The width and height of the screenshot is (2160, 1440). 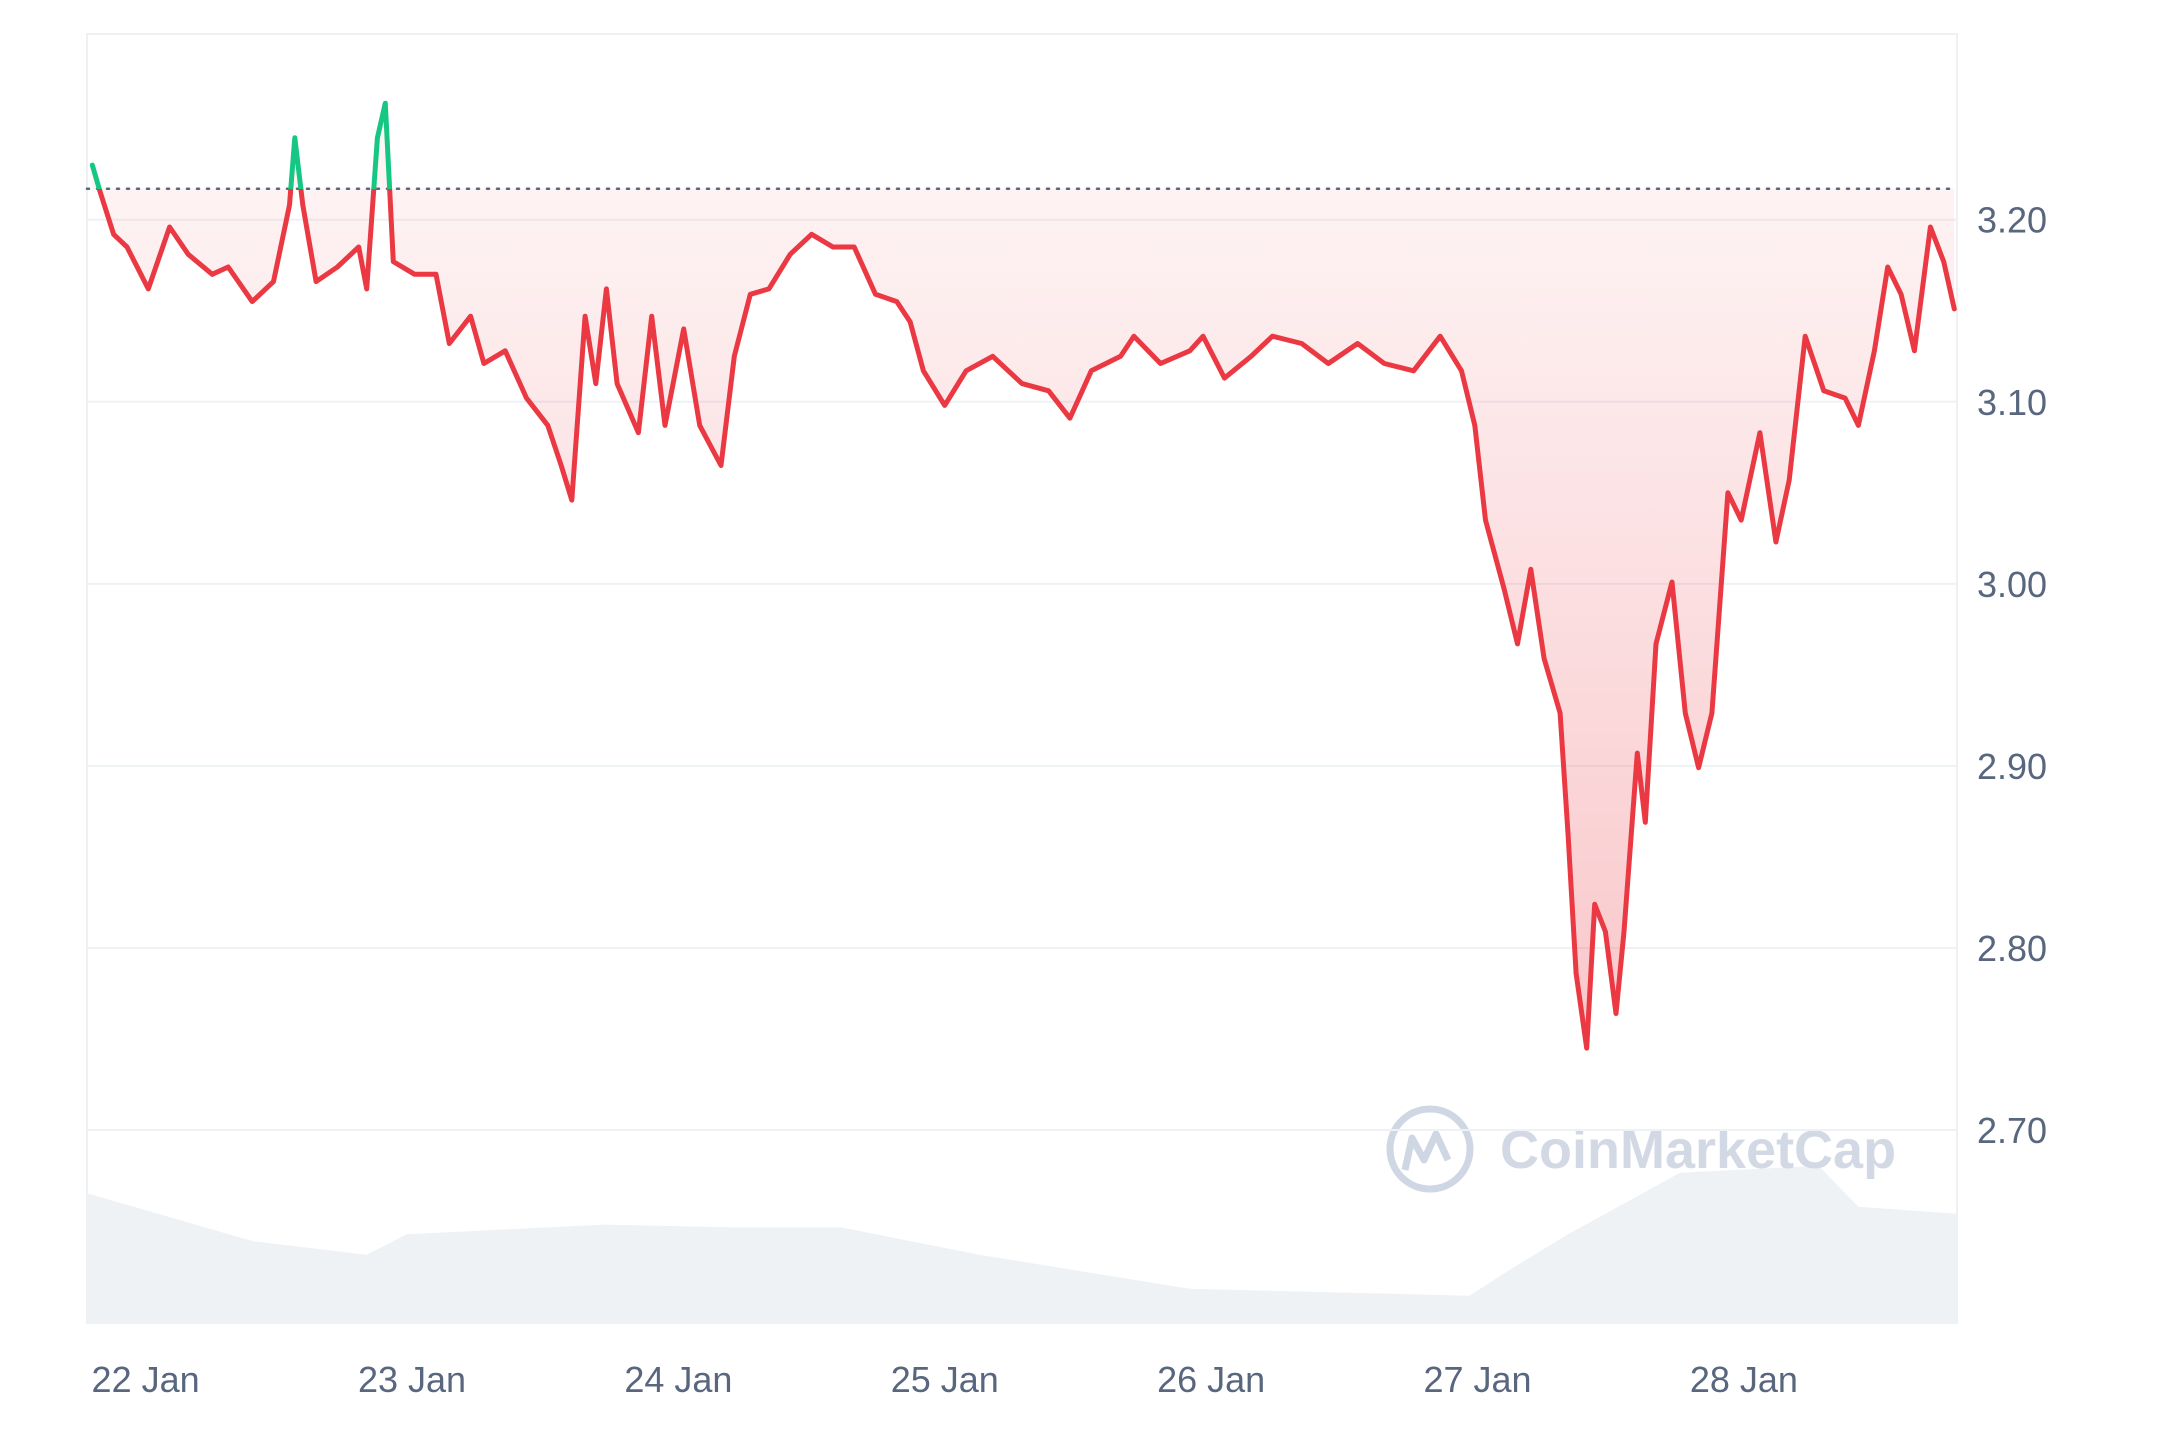 What do you see at coordinates (1698, 1150) in the screenshot?
I see `watermark: CoinMarketCap` at bounding box center [1698, 1150].